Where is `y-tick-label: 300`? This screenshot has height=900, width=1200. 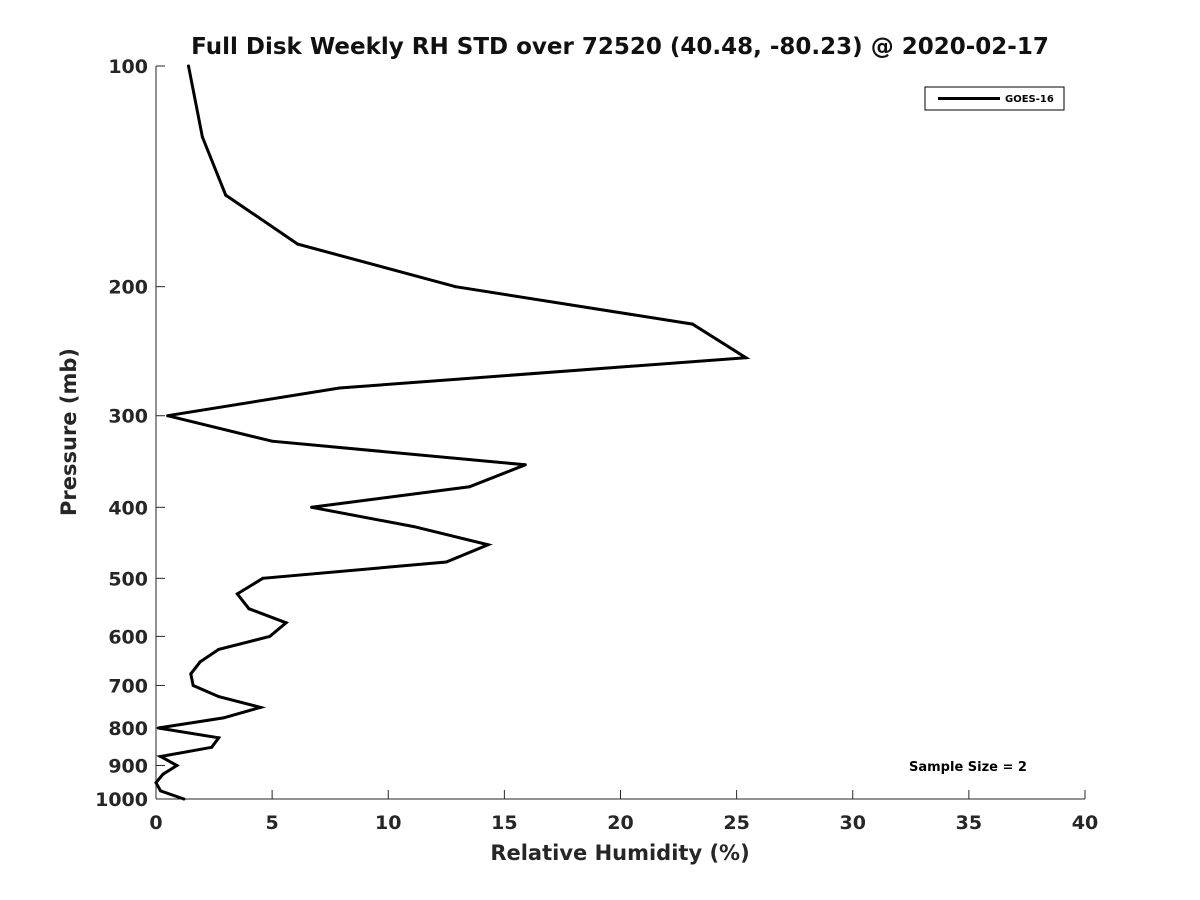 y-tick-label: 300 is located at coordinates (128, 417).